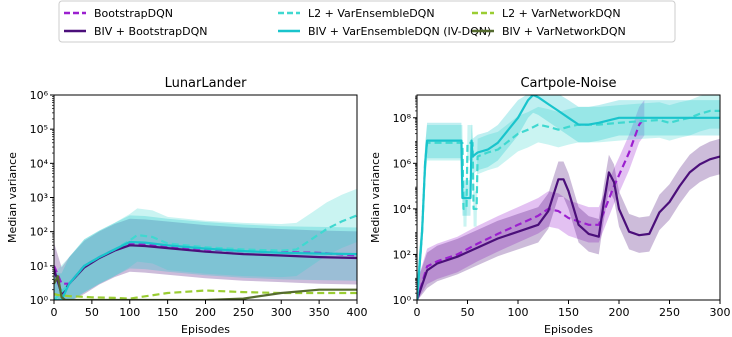 The height and width of the screenshot is (337, 732). I want to click on series-line-l2-varnetworkdqn, so click(205, 294).